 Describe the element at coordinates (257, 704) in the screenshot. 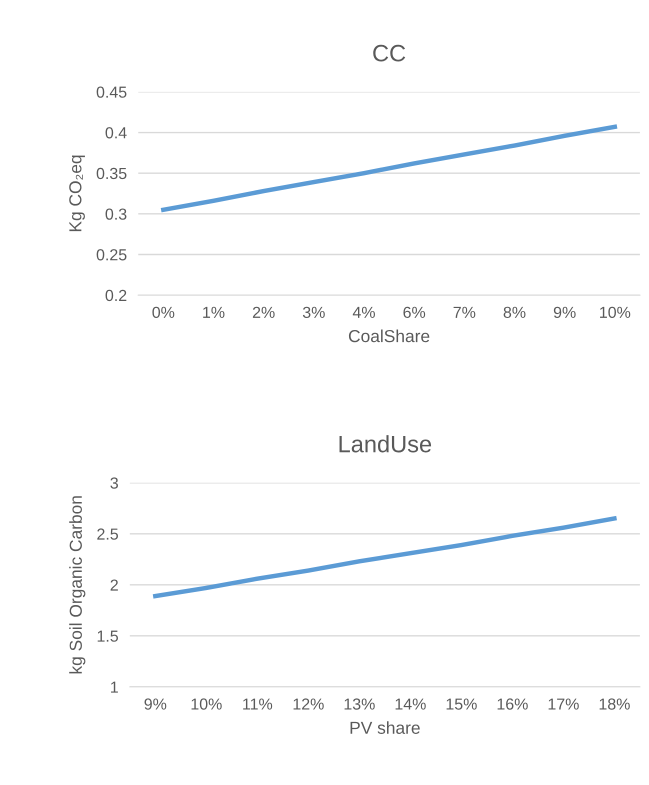

I see `x-tick-label: 11%` at that location.